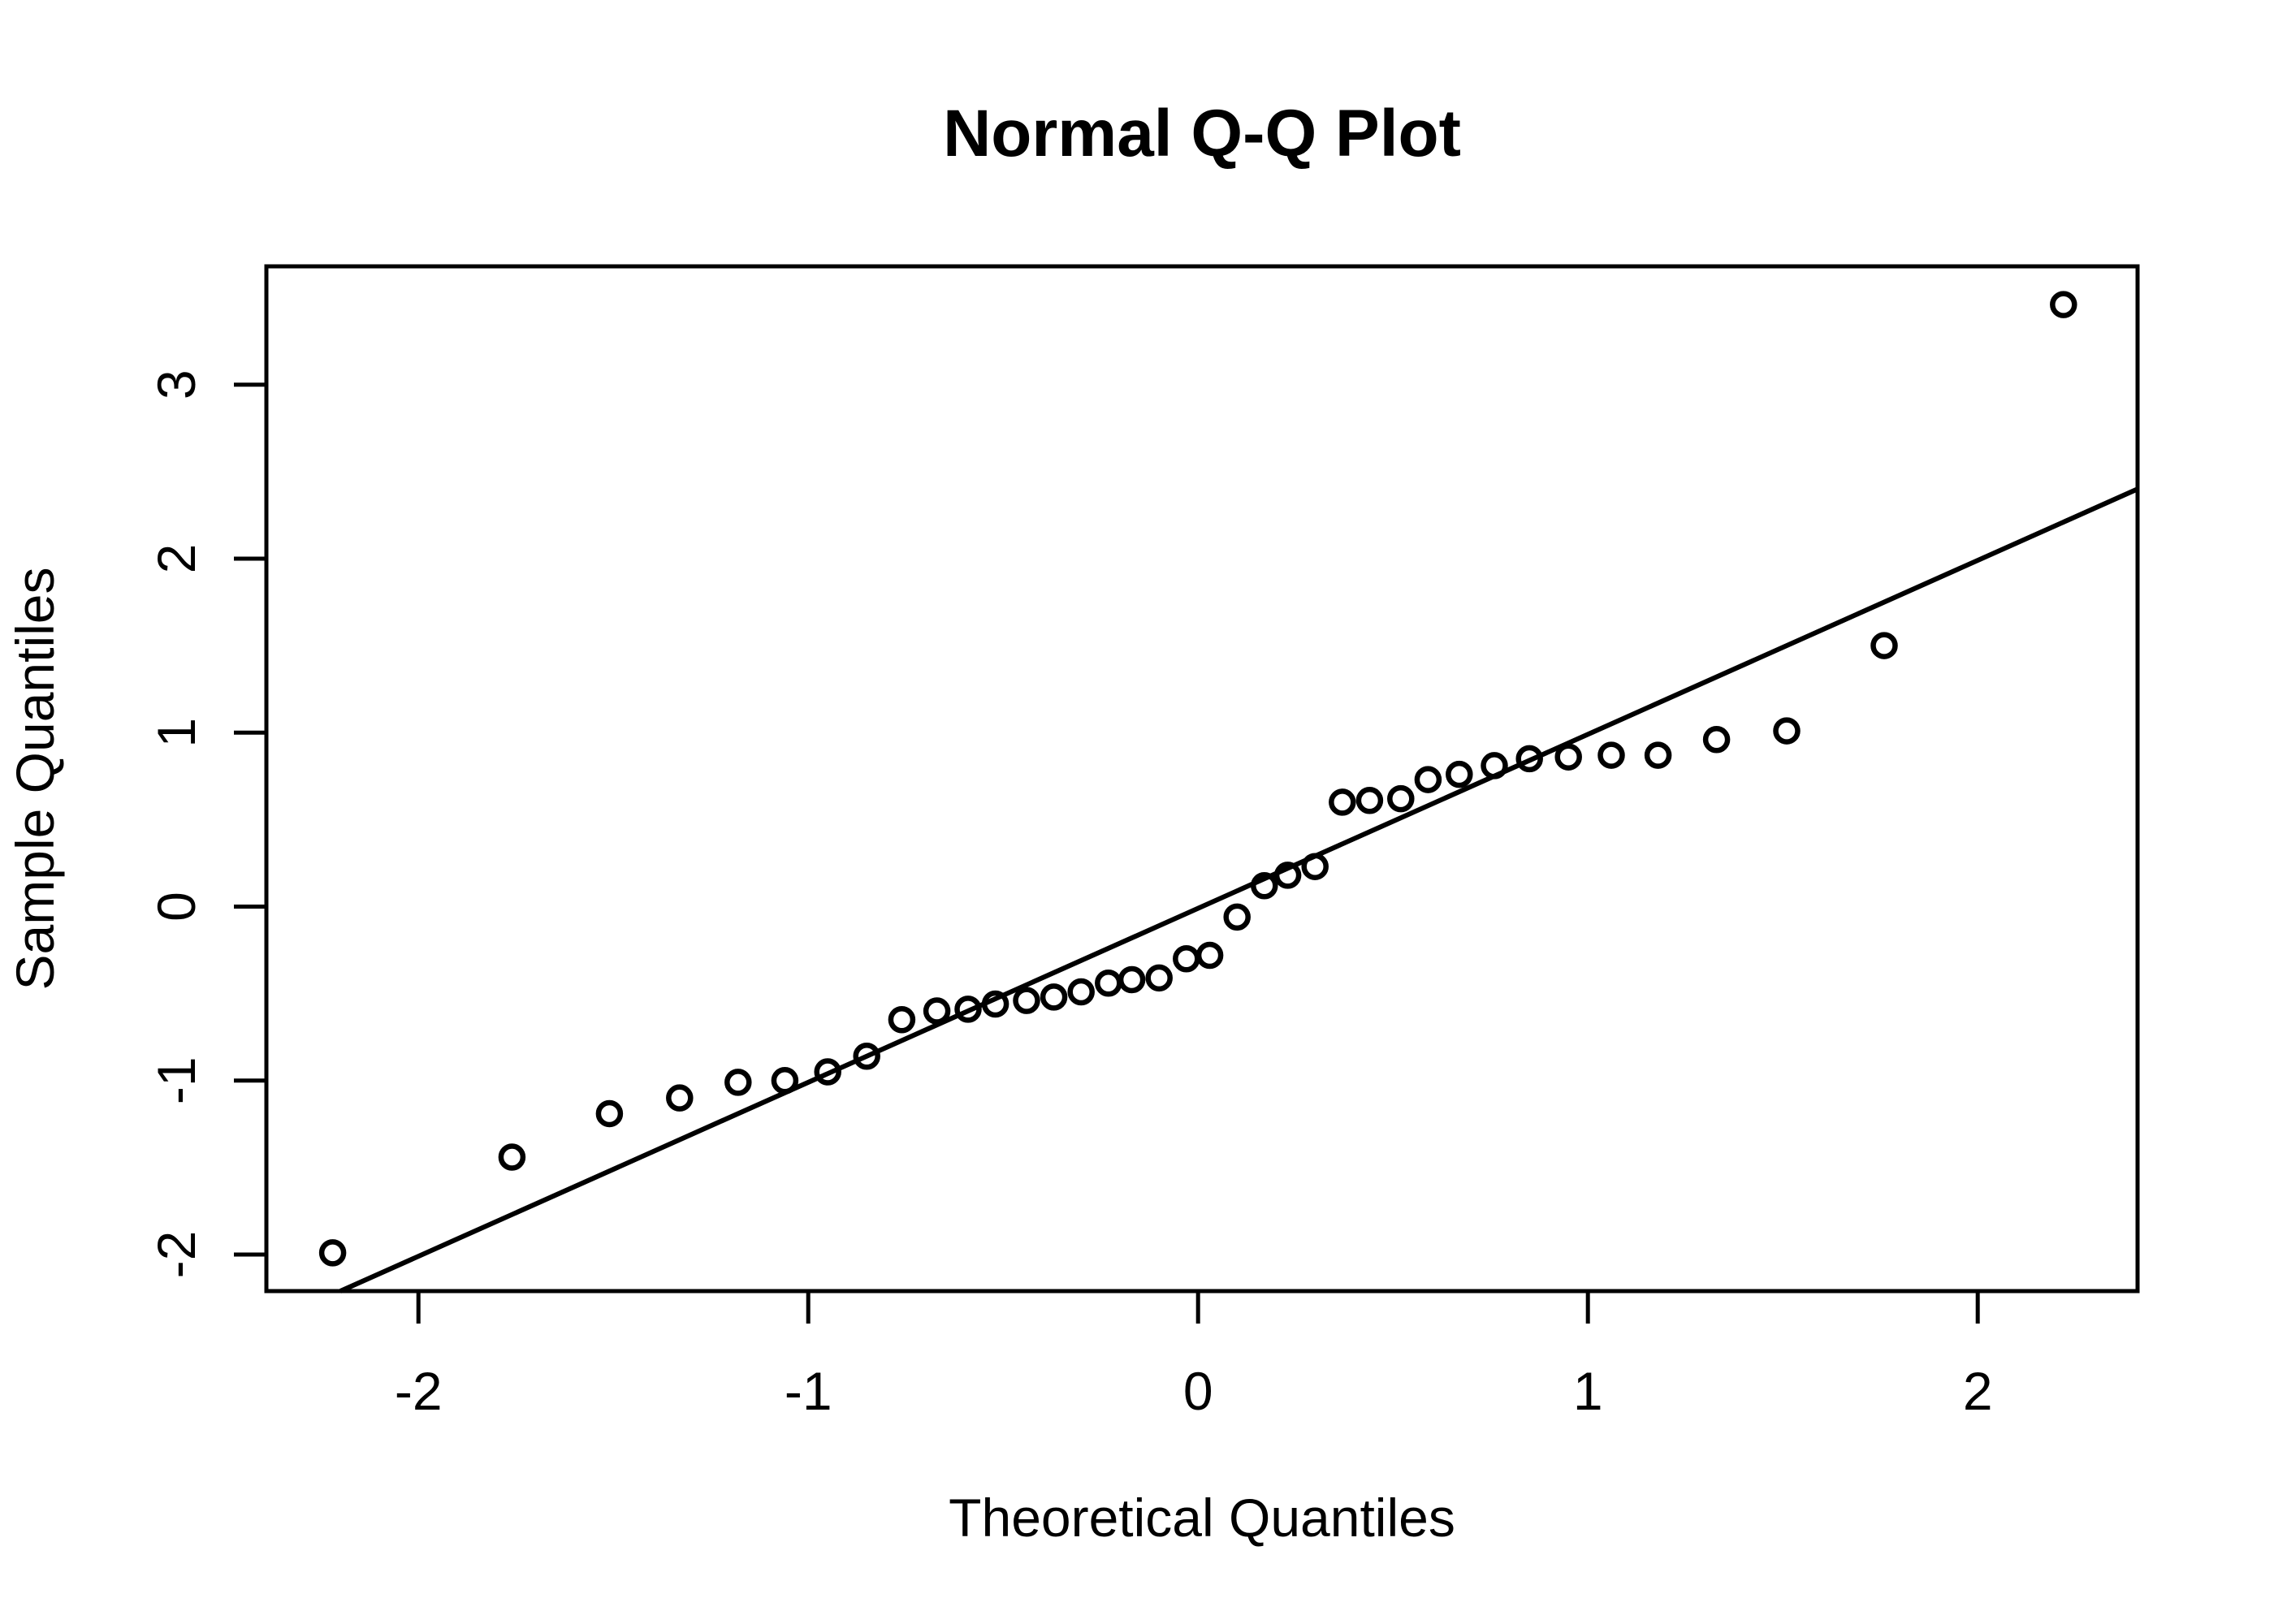  What do you see at coordinates (35, 780) in the screenshot?
I see `y-axis-label: Sample Quantiles` at bounding box center [35, 780].